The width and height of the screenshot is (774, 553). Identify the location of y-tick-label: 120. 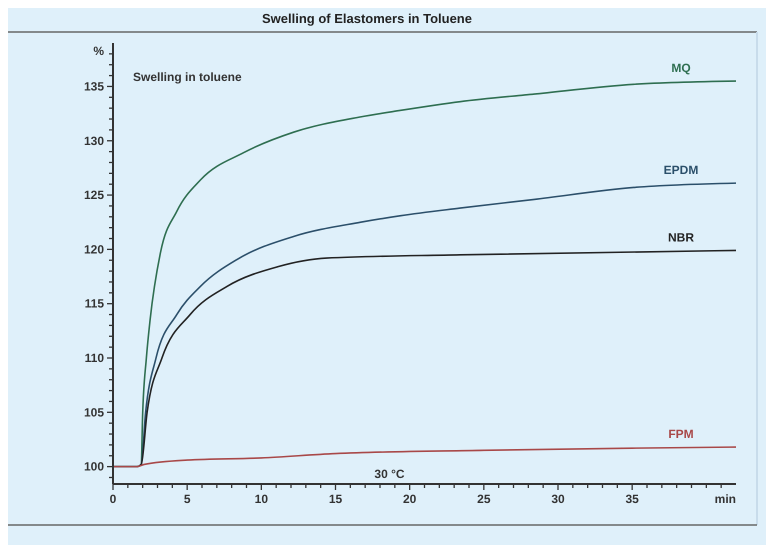
(94, 249).